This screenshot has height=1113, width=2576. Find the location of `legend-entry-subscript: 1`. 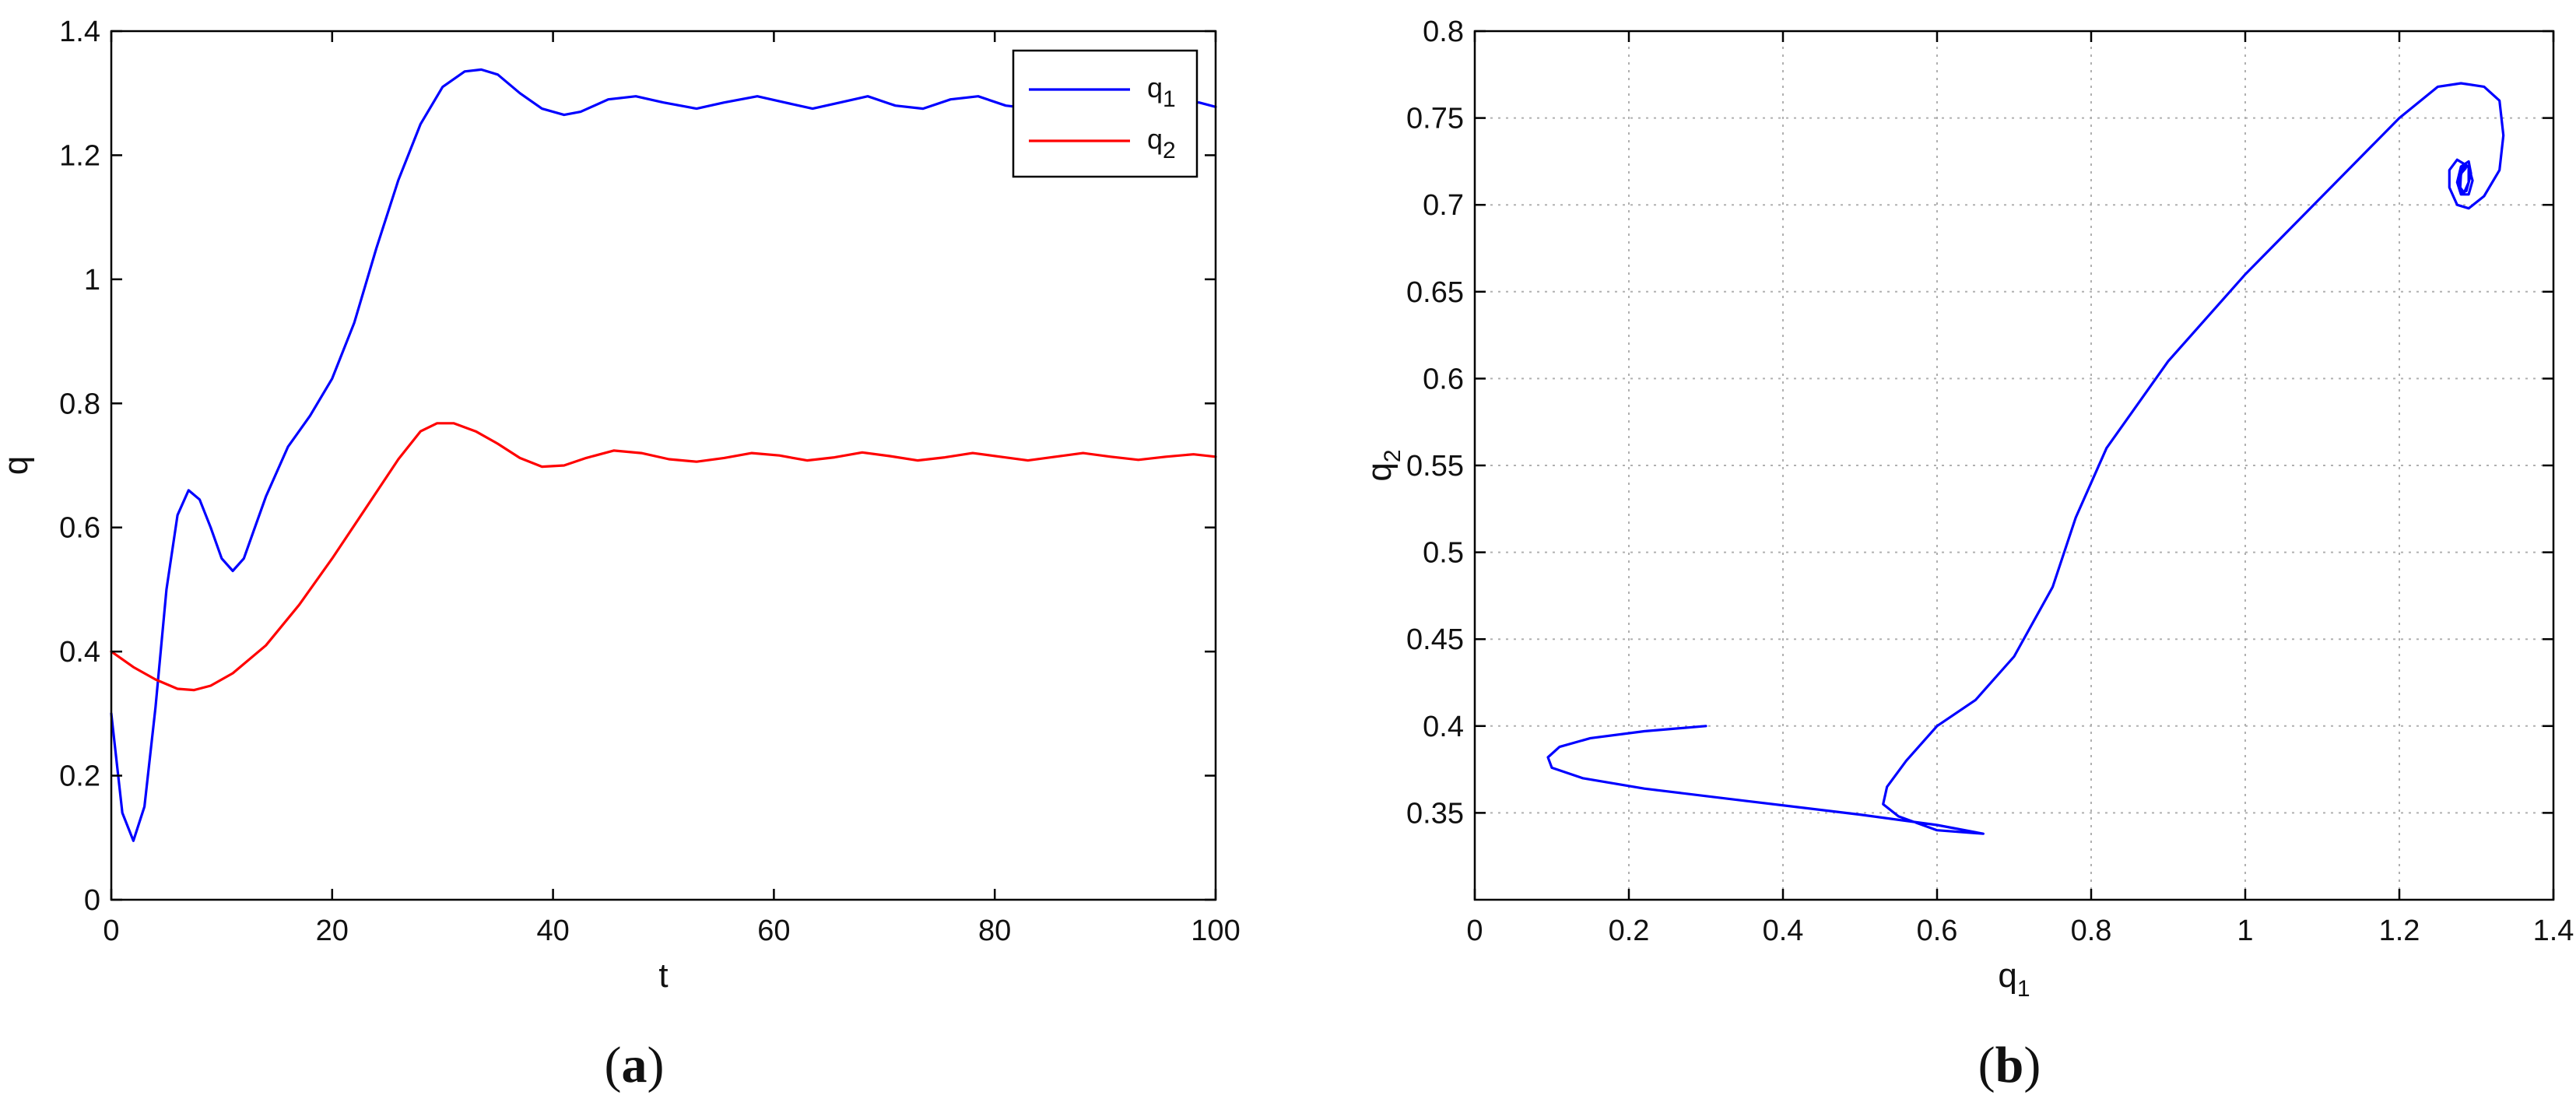

legend-entry-subscript: 1 is located at coordinates (1170, 99).